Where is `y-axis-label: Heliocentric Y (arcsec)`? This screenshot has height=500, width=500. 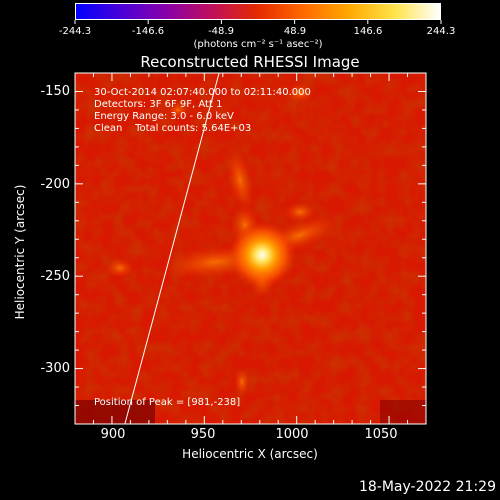 y-axis-label: Heliocentric Y (arcsec) is located at coordinates (20, 252).